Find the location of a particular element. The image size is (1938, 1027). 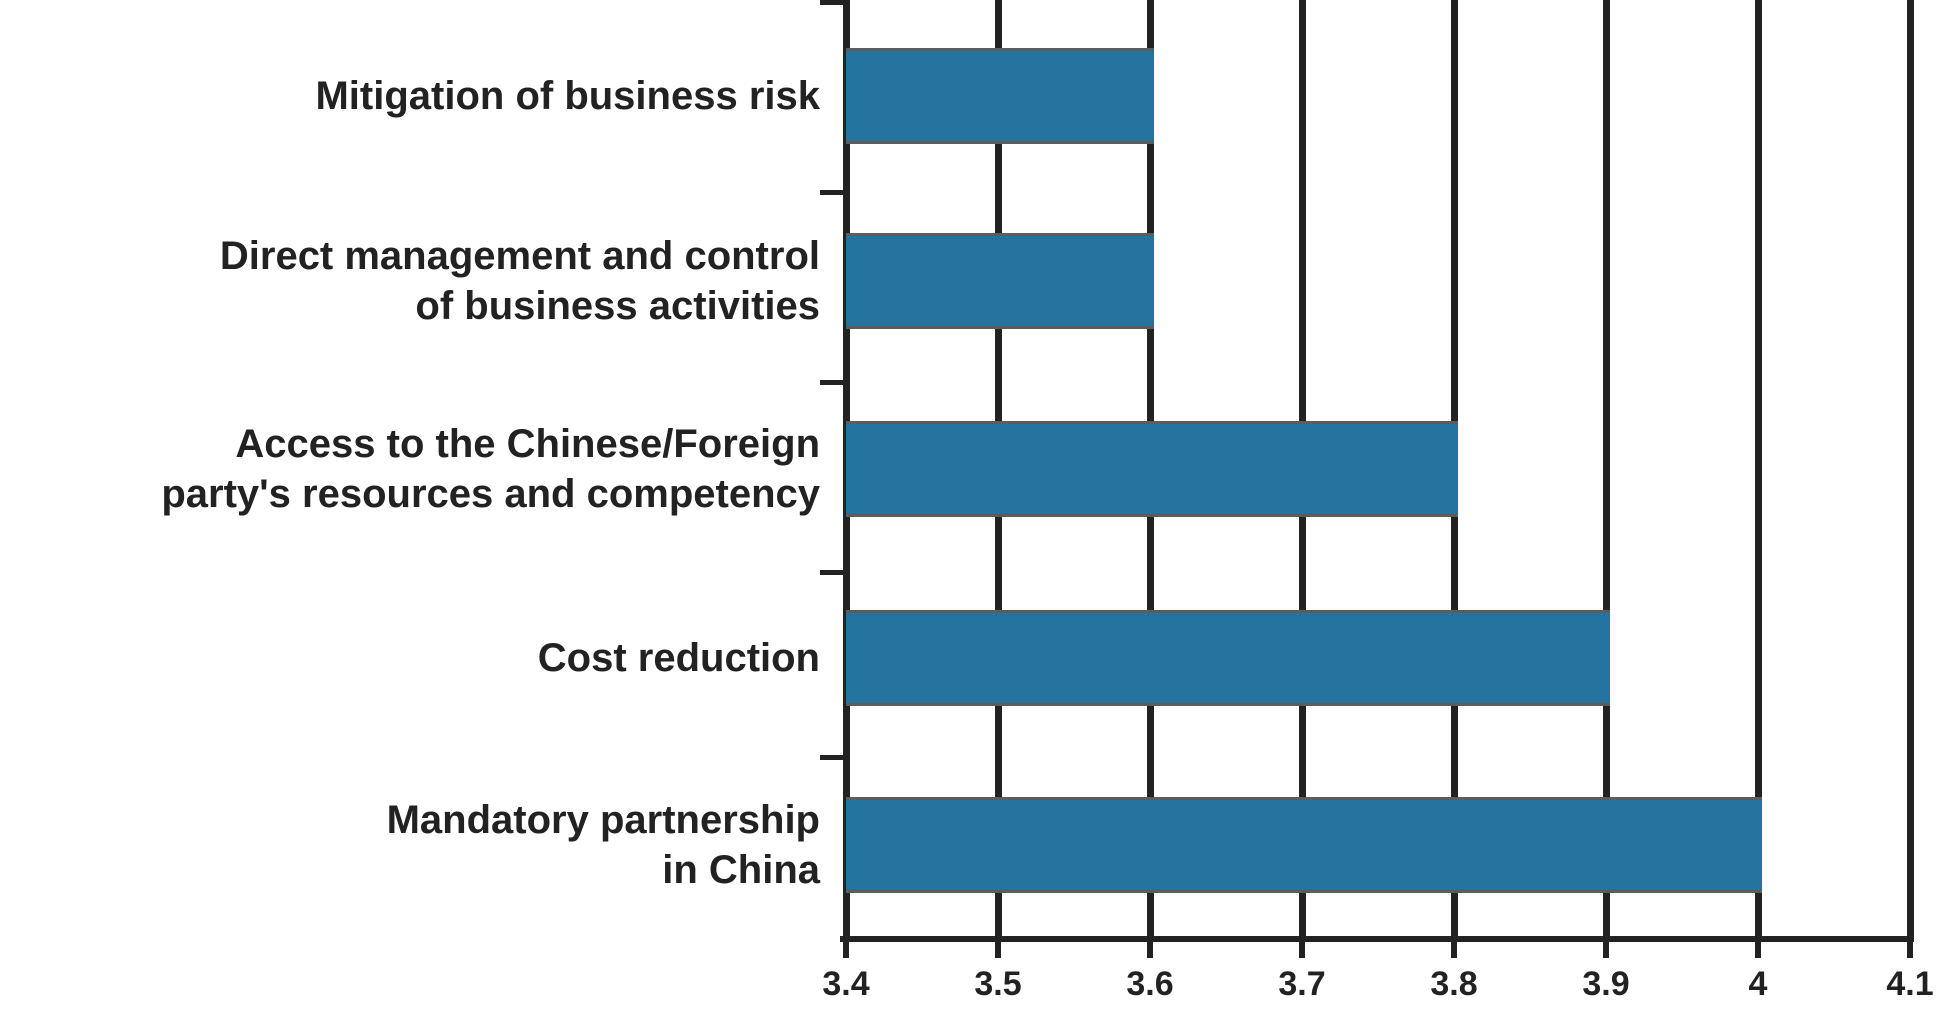

x-axis is located at coordinates (1375, 939).